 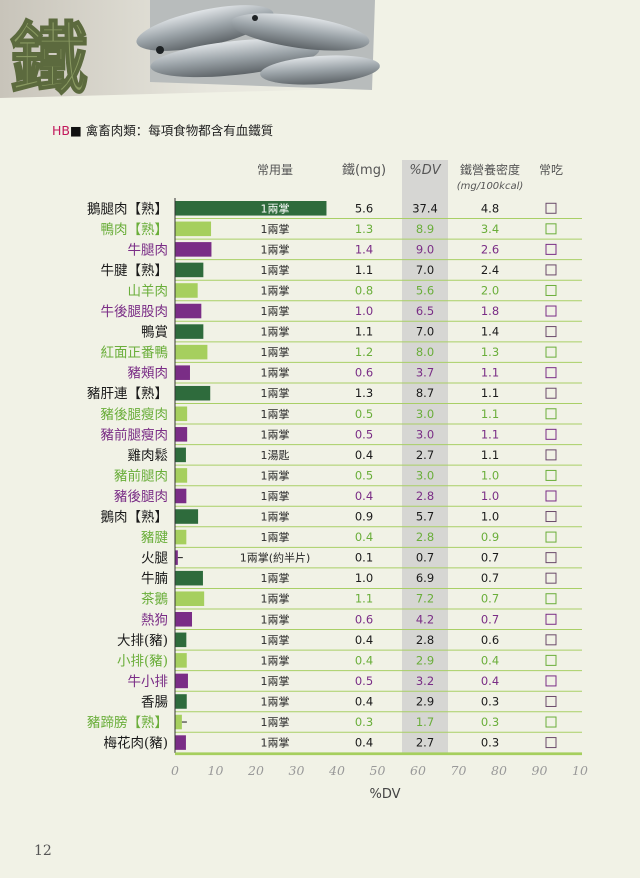 What do you see at coordinates (190, 50) in the screenshot?
I see `header-banner: 鐵` at bounding box center [190, 50].